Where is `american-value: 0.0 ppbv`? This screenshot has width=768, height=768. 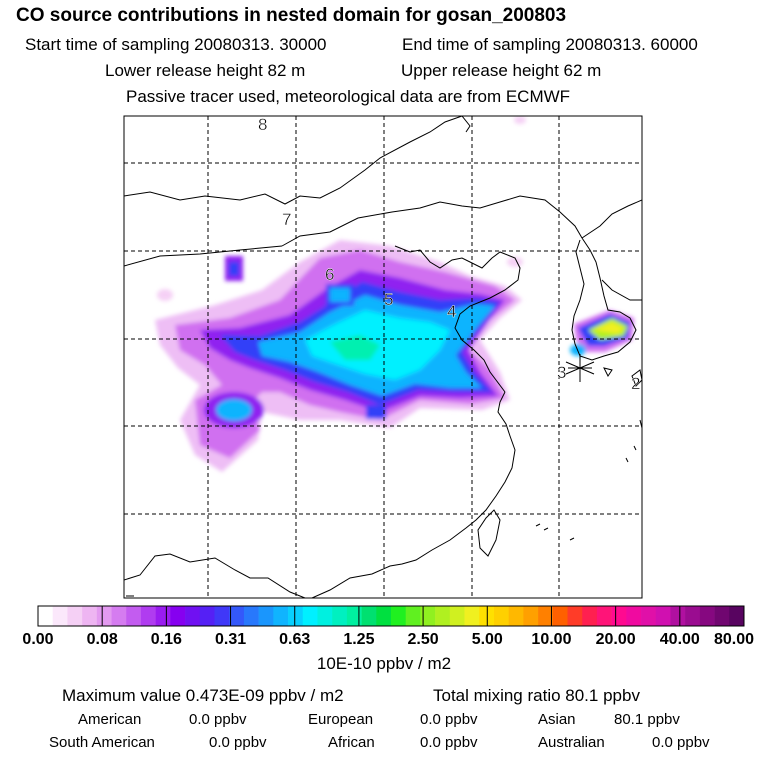
american-value: 0.0 ppbv is located at coordinates (218, 719).